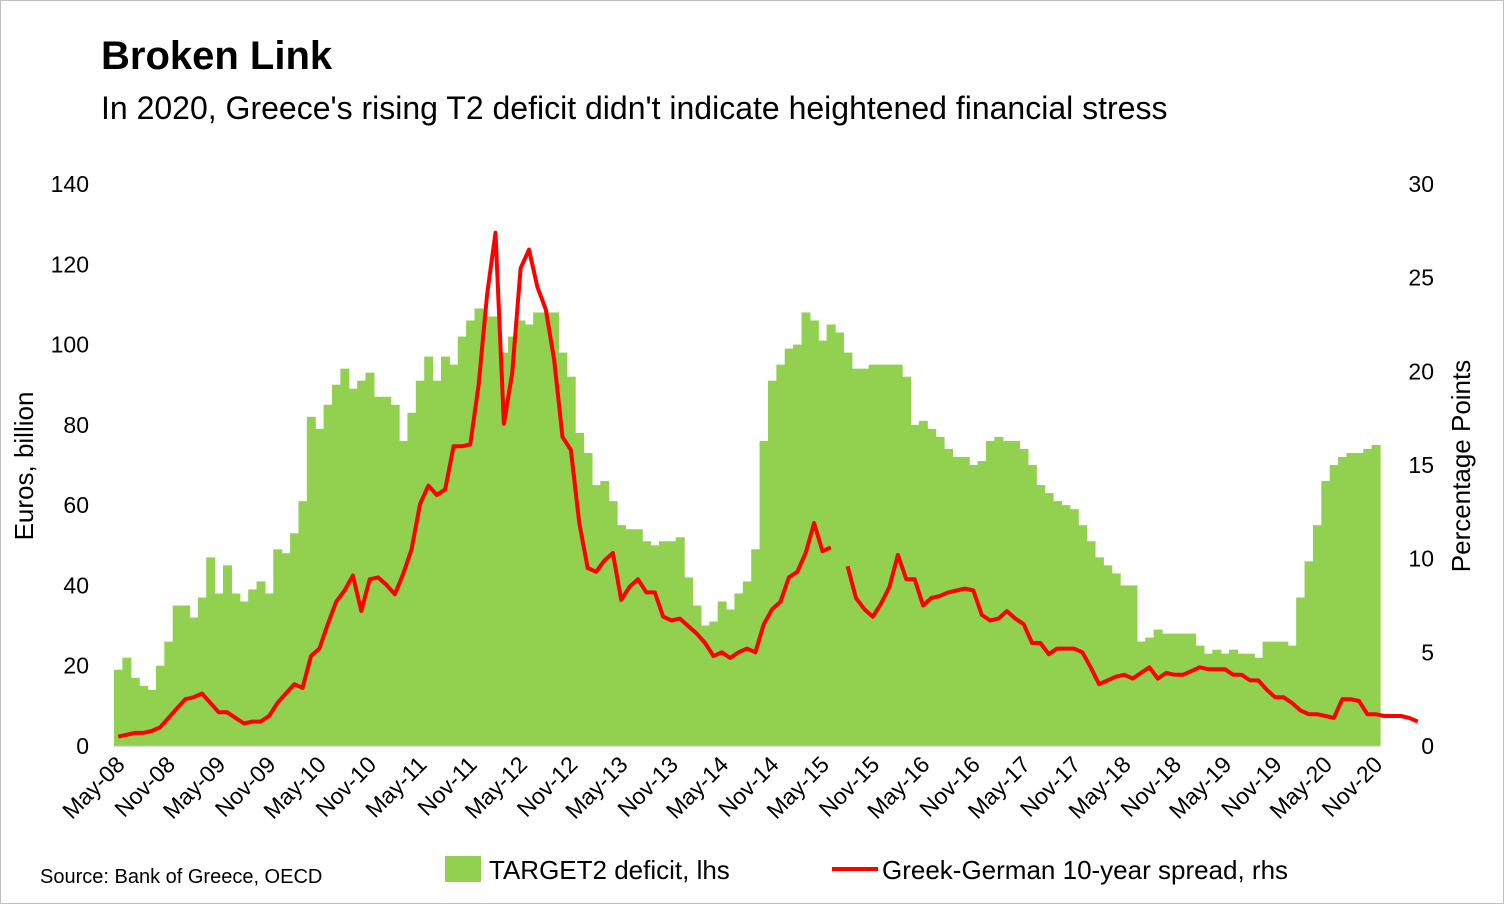  Describe the element at coordinates (1421, 371) in the screenshot. I see `y-right-tick-label: 20` at that location.